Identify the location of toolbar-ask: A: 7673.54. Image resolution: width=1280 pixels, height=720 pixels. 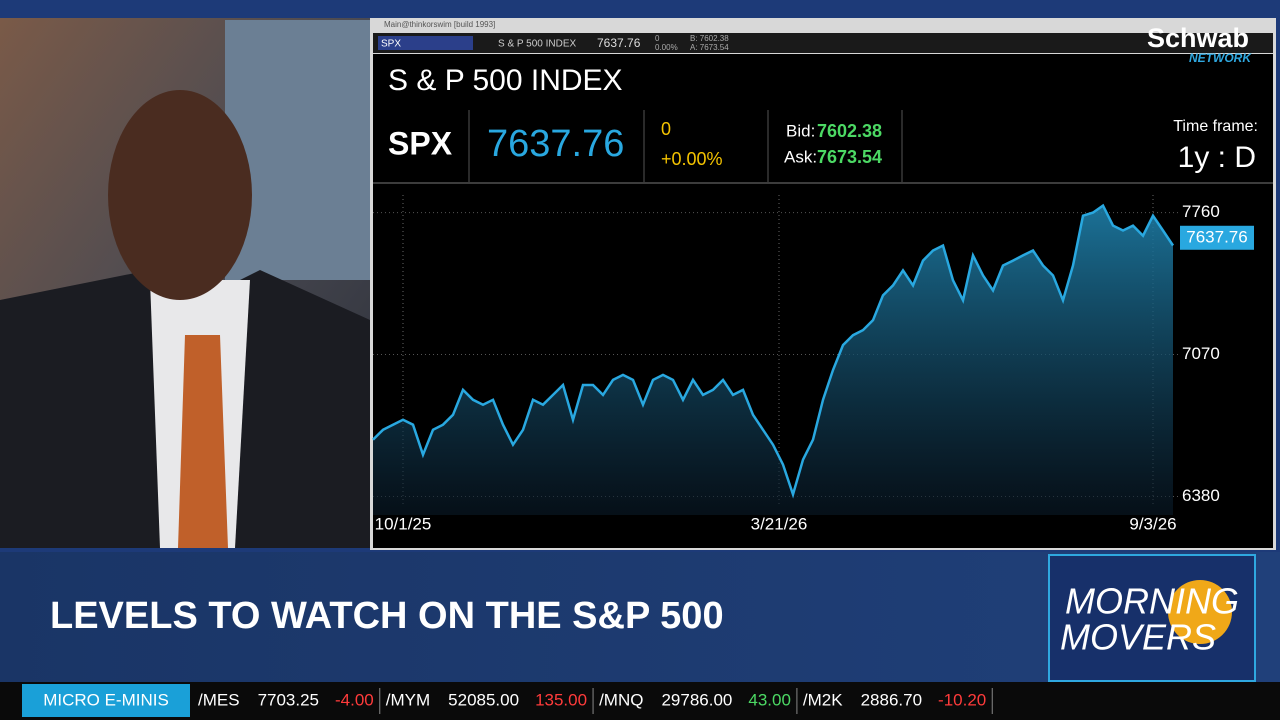
(709, 47).